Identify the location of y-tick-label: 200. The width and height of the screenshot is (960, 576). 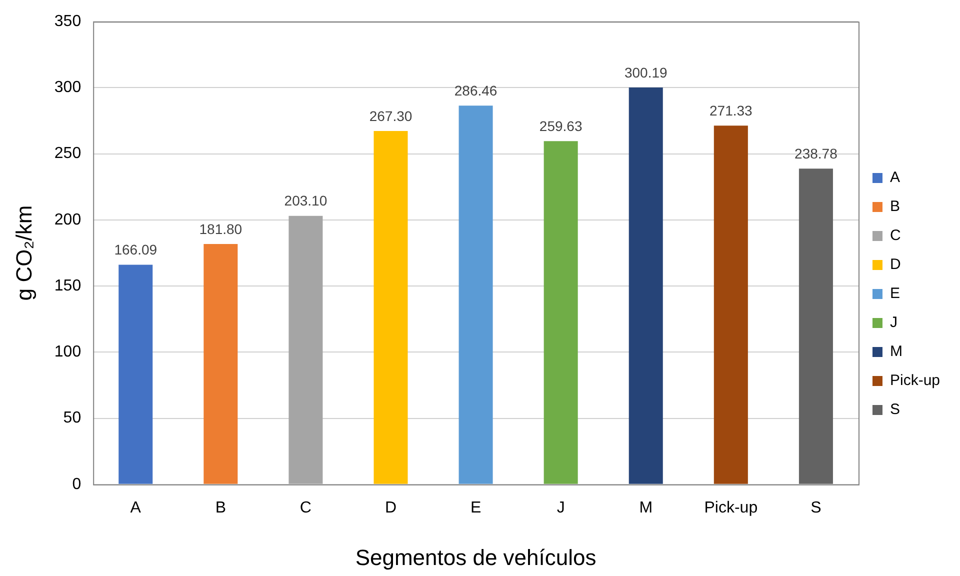
(68, 219).